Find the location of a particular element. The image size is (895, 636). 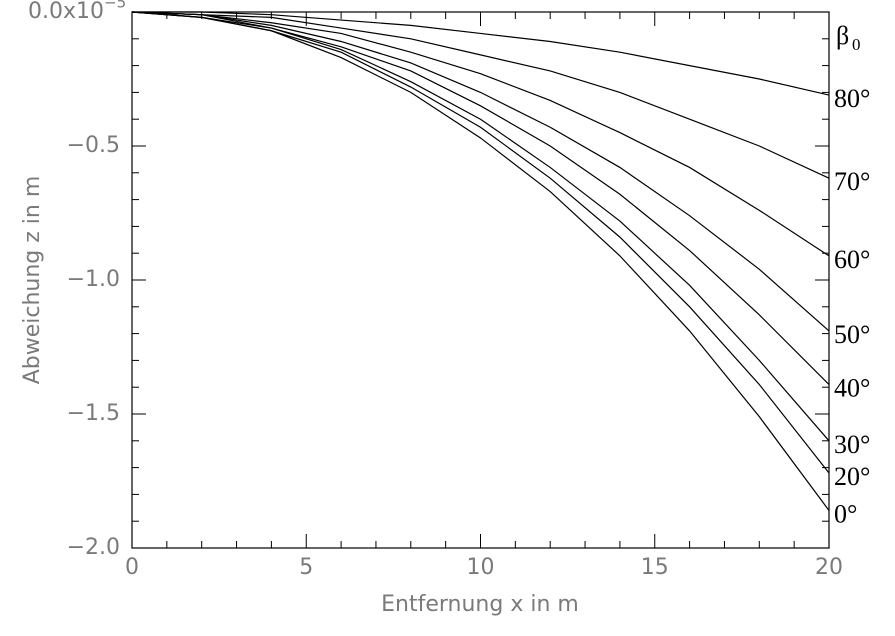

y-tick-label: −0.5 is located at coordinates (93, 145).